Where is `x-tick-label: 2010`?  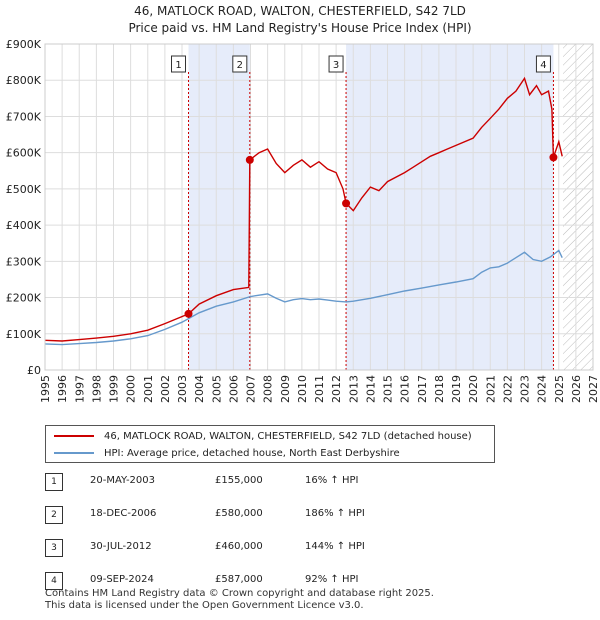 x-tick-label: 2010 is located at coordinates (302, 389).